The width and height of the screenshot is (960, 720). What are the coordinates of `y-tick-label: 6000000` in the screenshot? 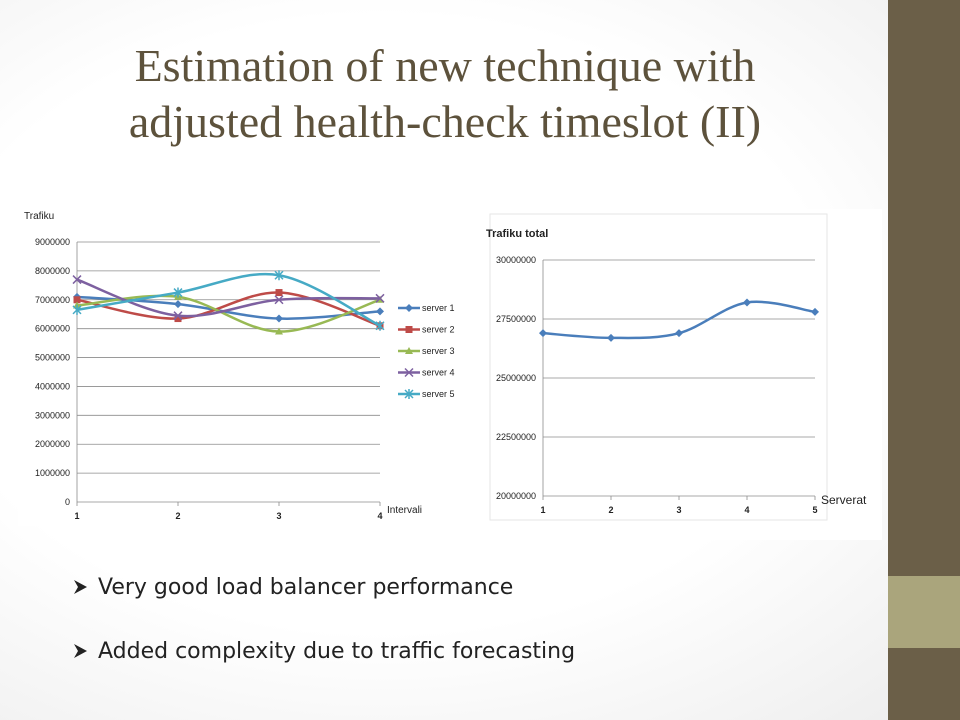 It's located at (52, 329).